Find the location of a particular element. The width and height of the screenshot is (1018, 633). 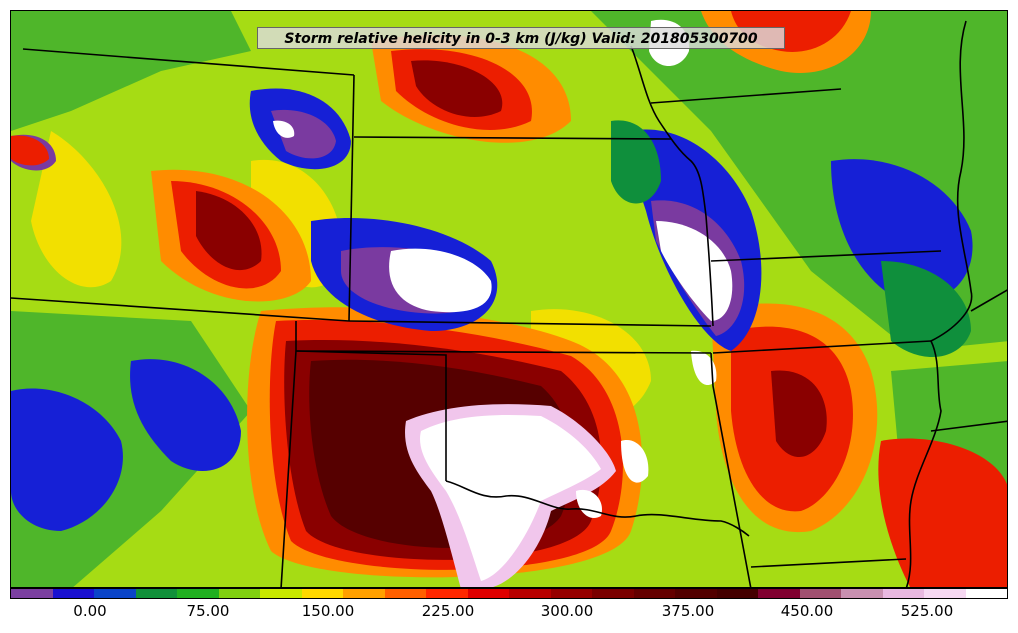

border-montana-wyoming is located at coordinates (188, 62).